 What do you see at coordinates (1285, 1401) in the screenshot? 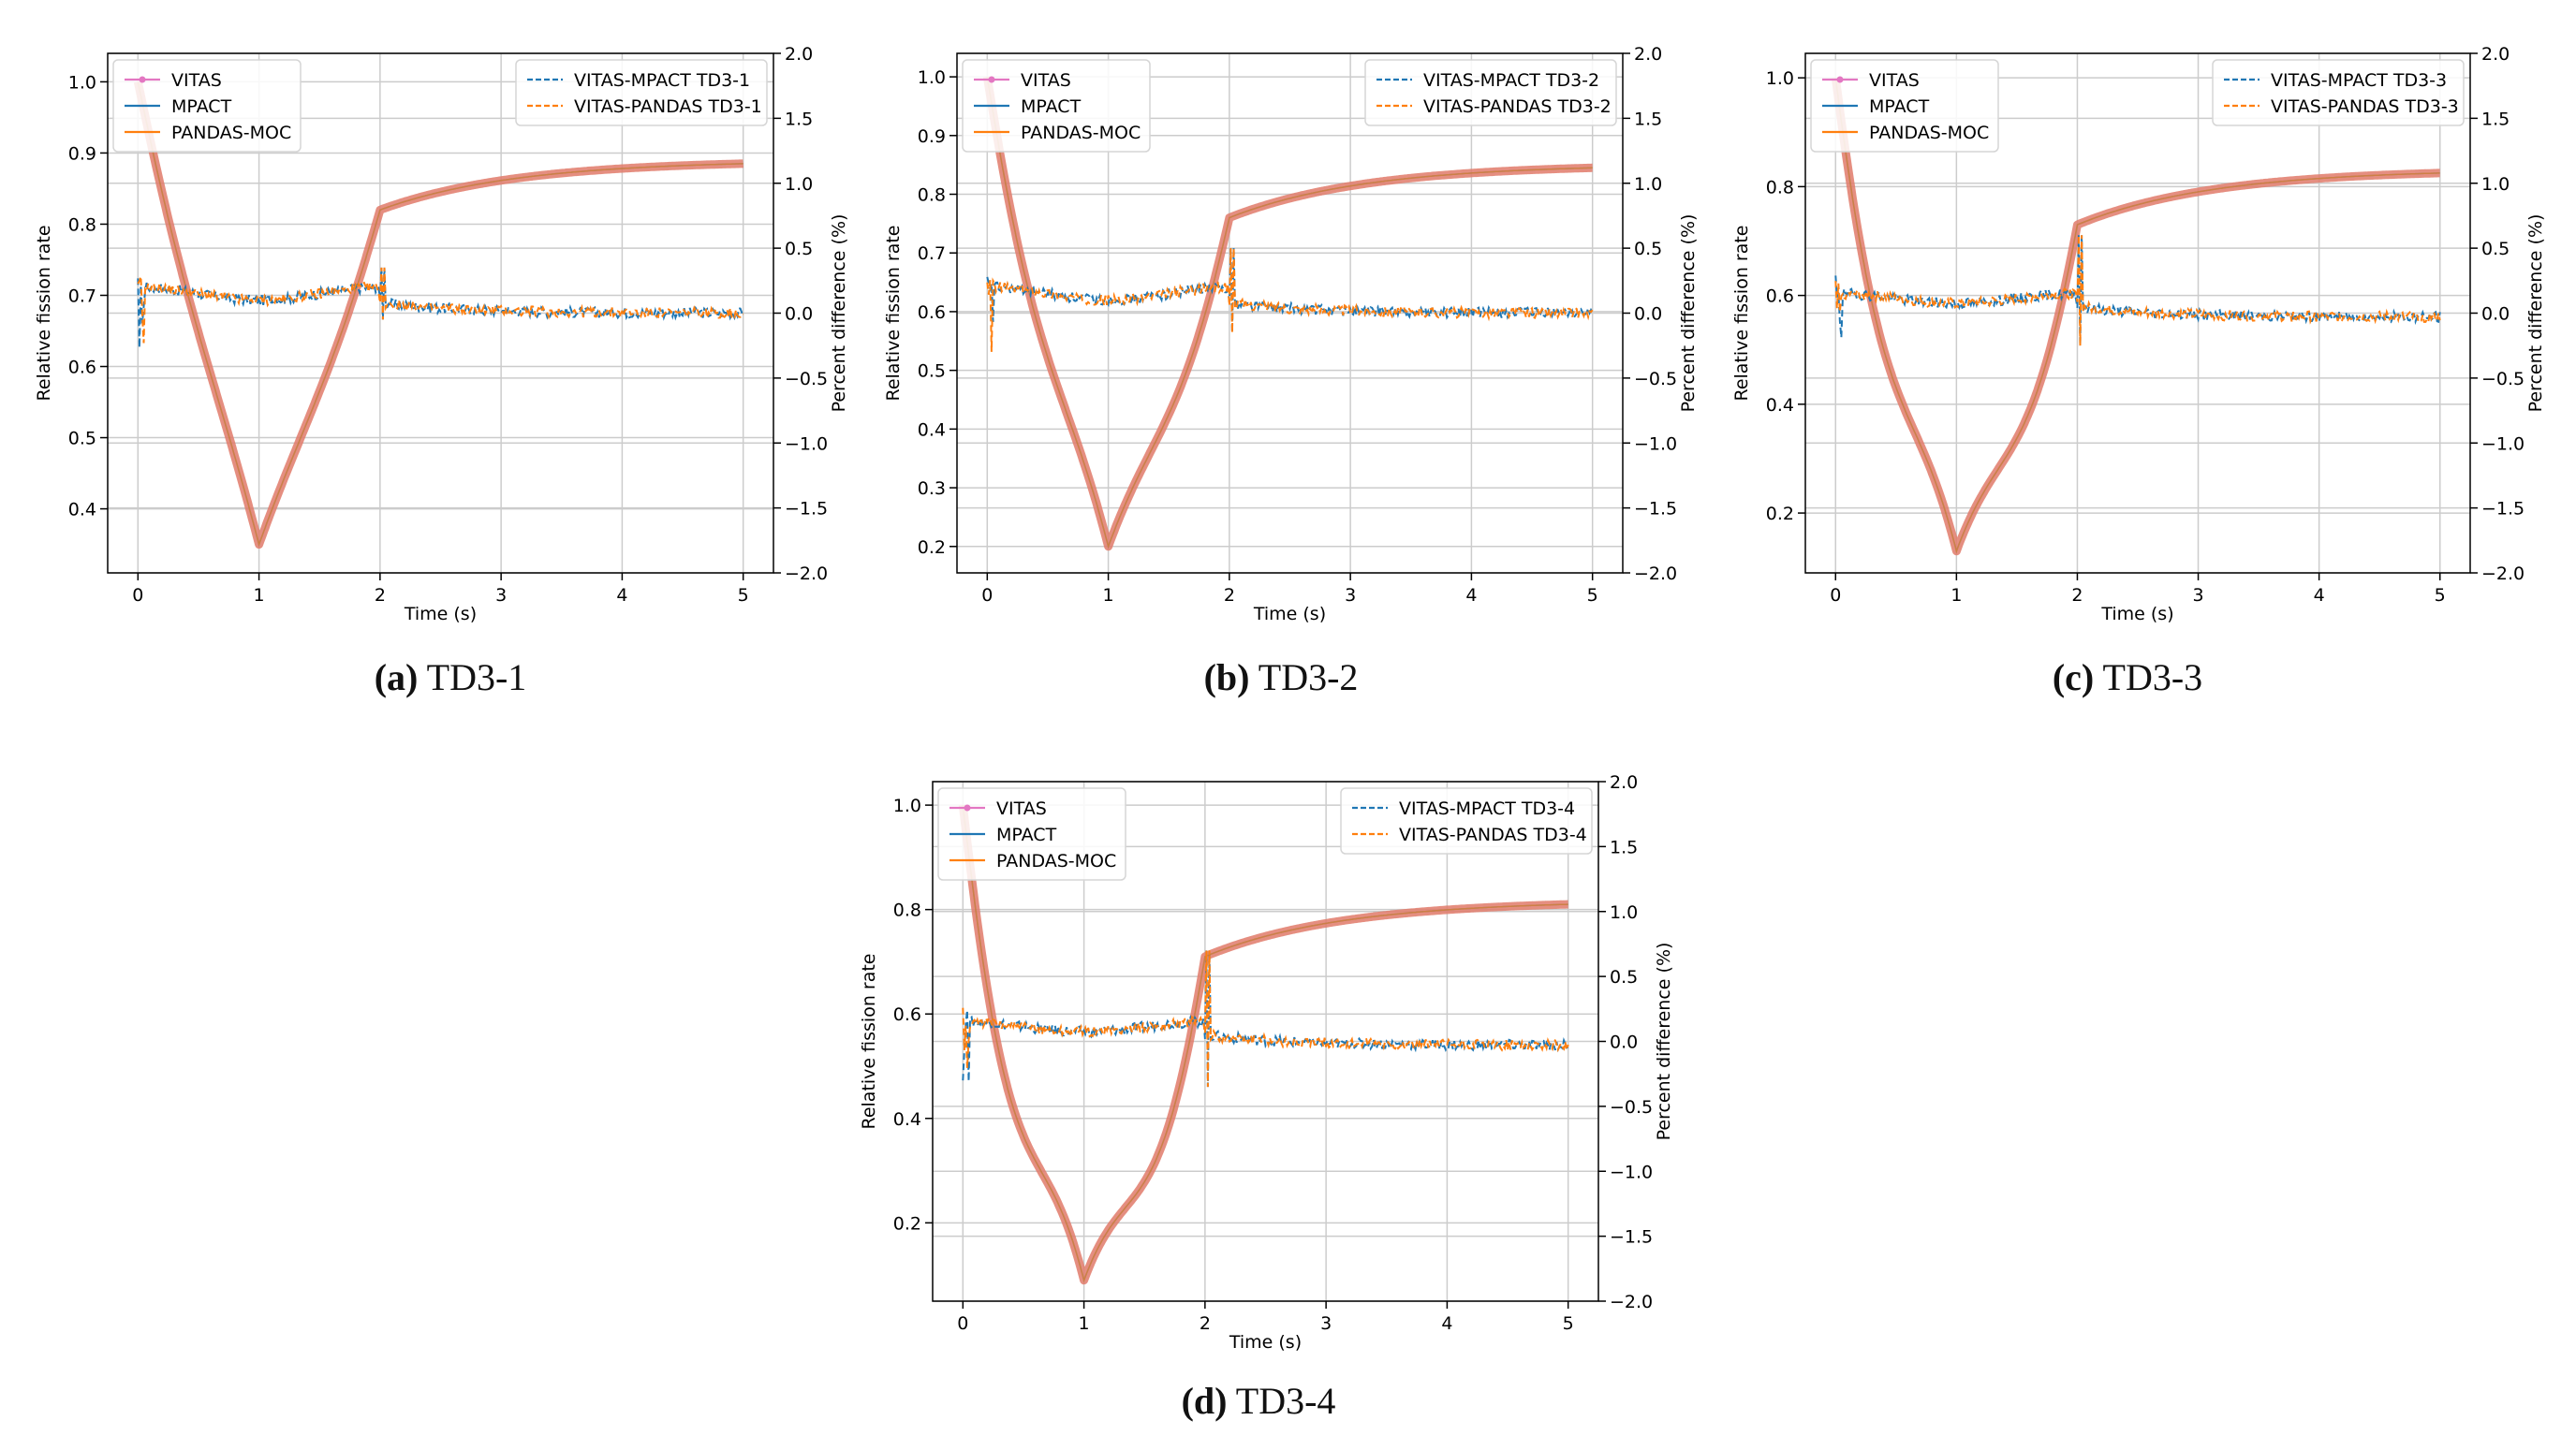
I see `caption-d-text: TD3-4` at bounding box center [1285, 1401].